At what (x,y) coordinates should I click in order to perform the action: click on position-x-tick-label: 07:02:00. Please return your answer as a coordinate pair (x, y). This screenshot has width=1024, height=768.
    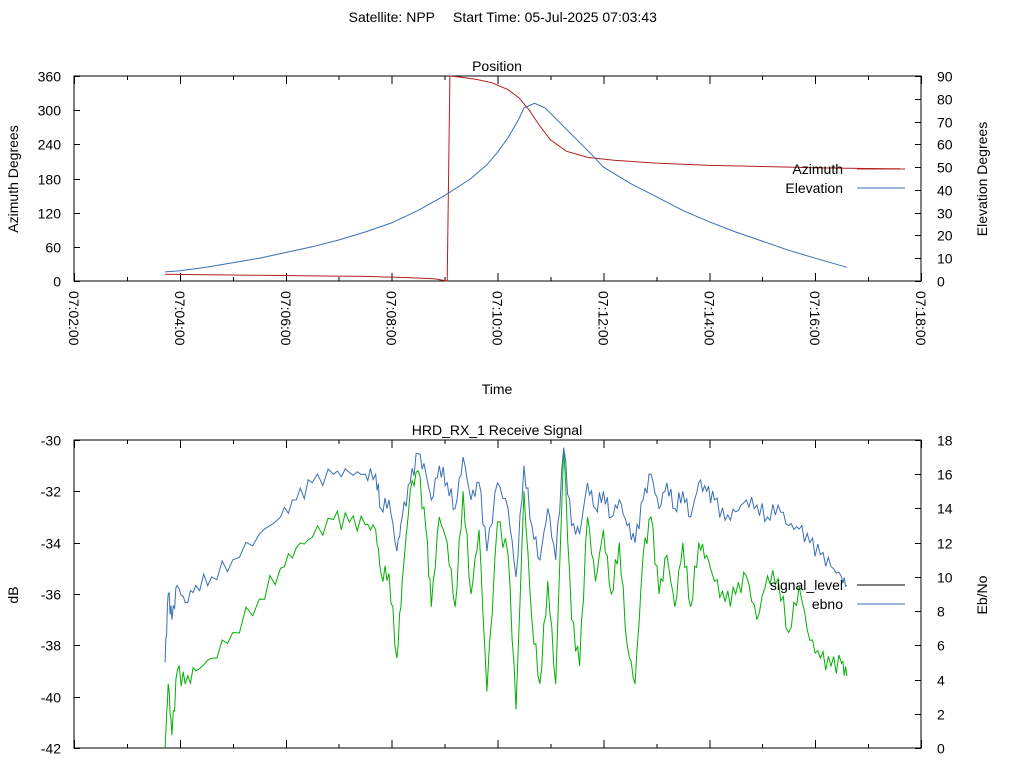
    Looking at the image, I should click on (74, 318).